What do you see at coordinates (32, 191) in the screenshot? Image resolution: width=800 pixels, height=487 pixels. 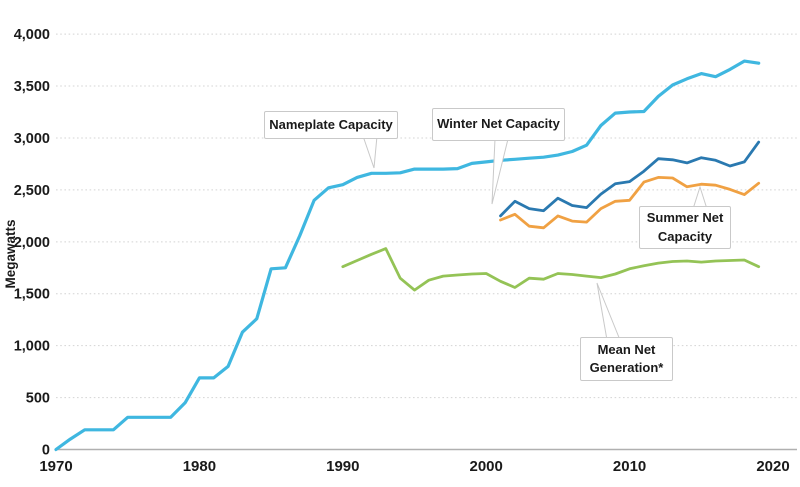 I see `y-tick-label-2500: 2,500` at bounding box center [32, 191].